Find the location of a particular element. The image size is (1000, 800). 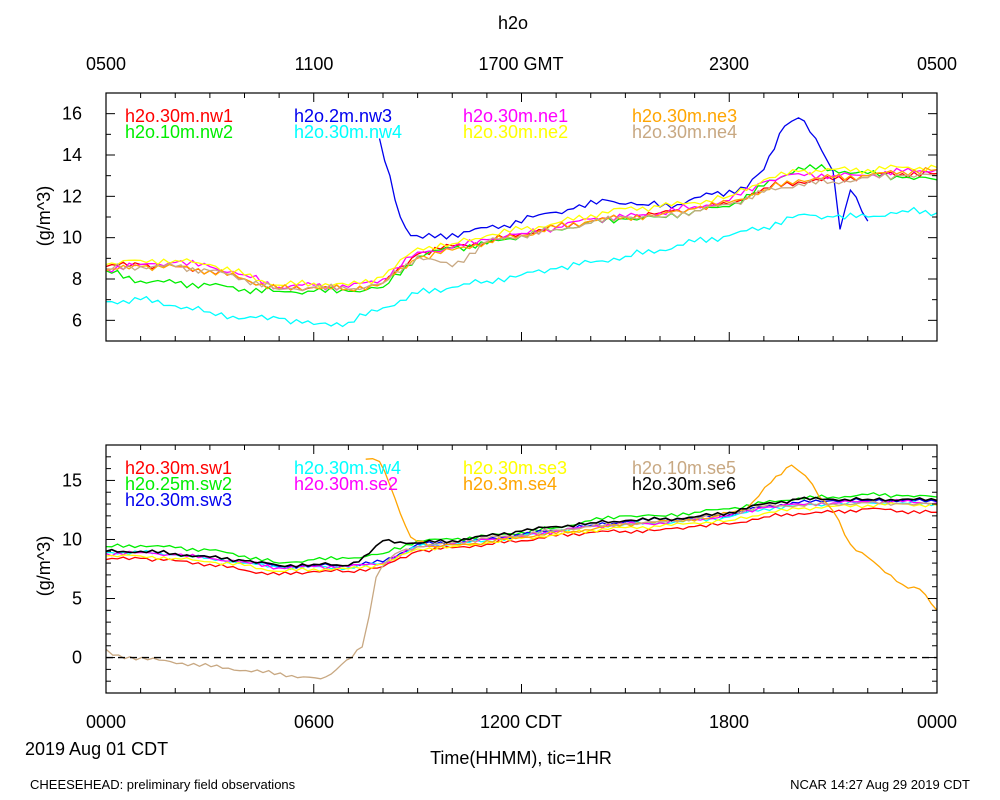

legend-entry-h2o-2m-nw3: h2o.2m.nw3 is located at coordinates (343, 116).